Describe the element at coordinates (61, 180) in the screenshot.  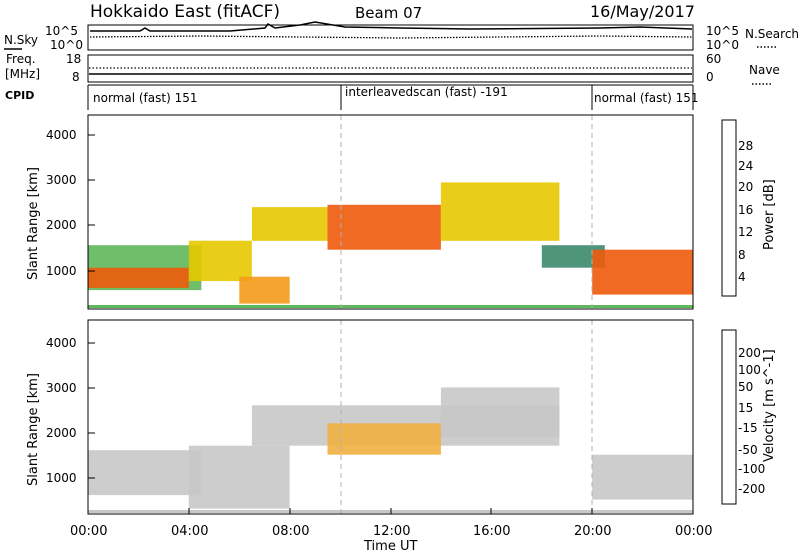
I see `power-ytick-3000: 3000` at that location.